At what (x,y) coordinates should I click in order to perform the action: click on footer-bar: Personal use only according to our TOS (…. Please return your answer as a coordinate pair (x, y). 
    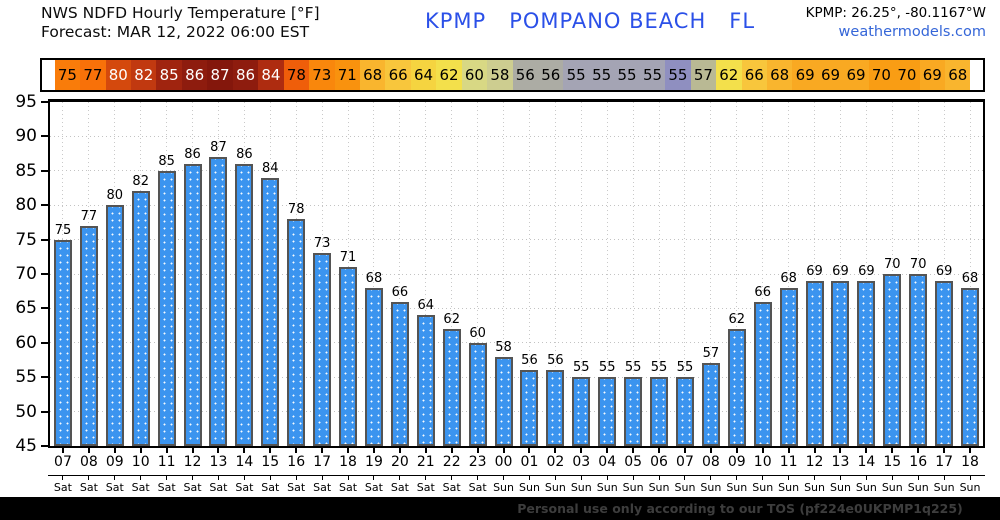
    Looking at the image, I should click on (500, 508).